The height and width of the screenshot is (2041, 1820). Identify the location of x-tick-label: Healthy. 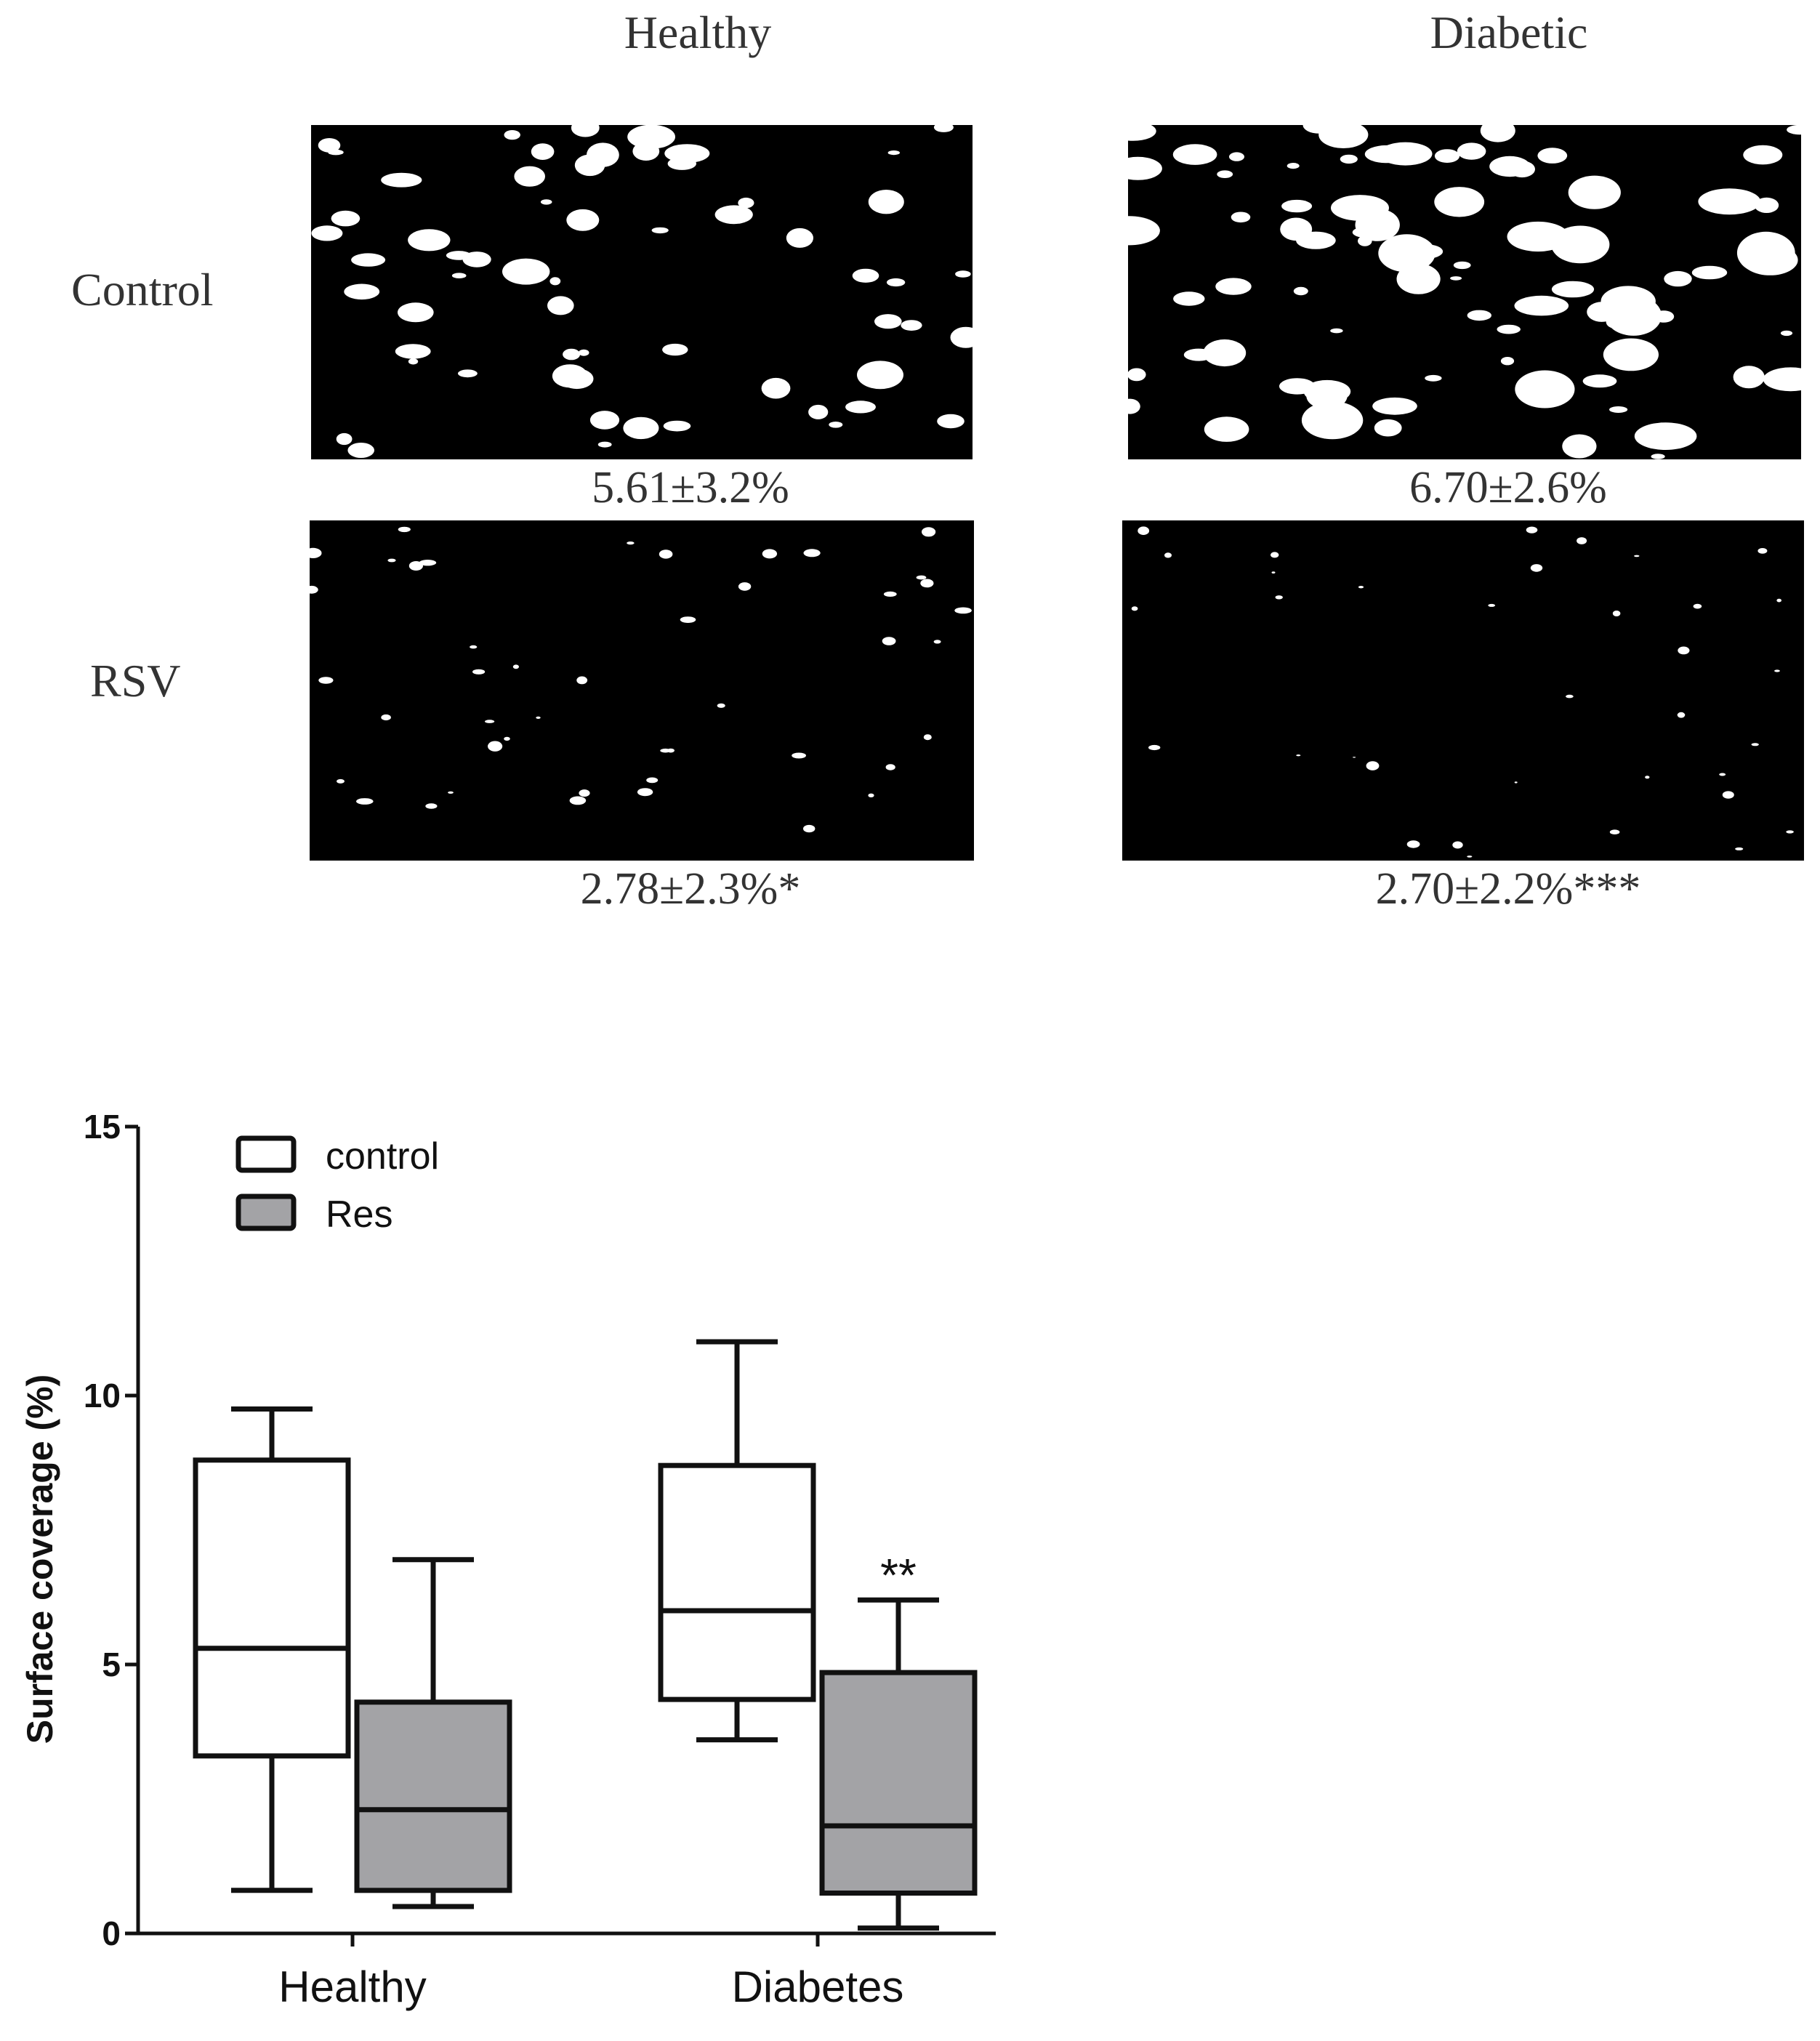
(352, 1986).